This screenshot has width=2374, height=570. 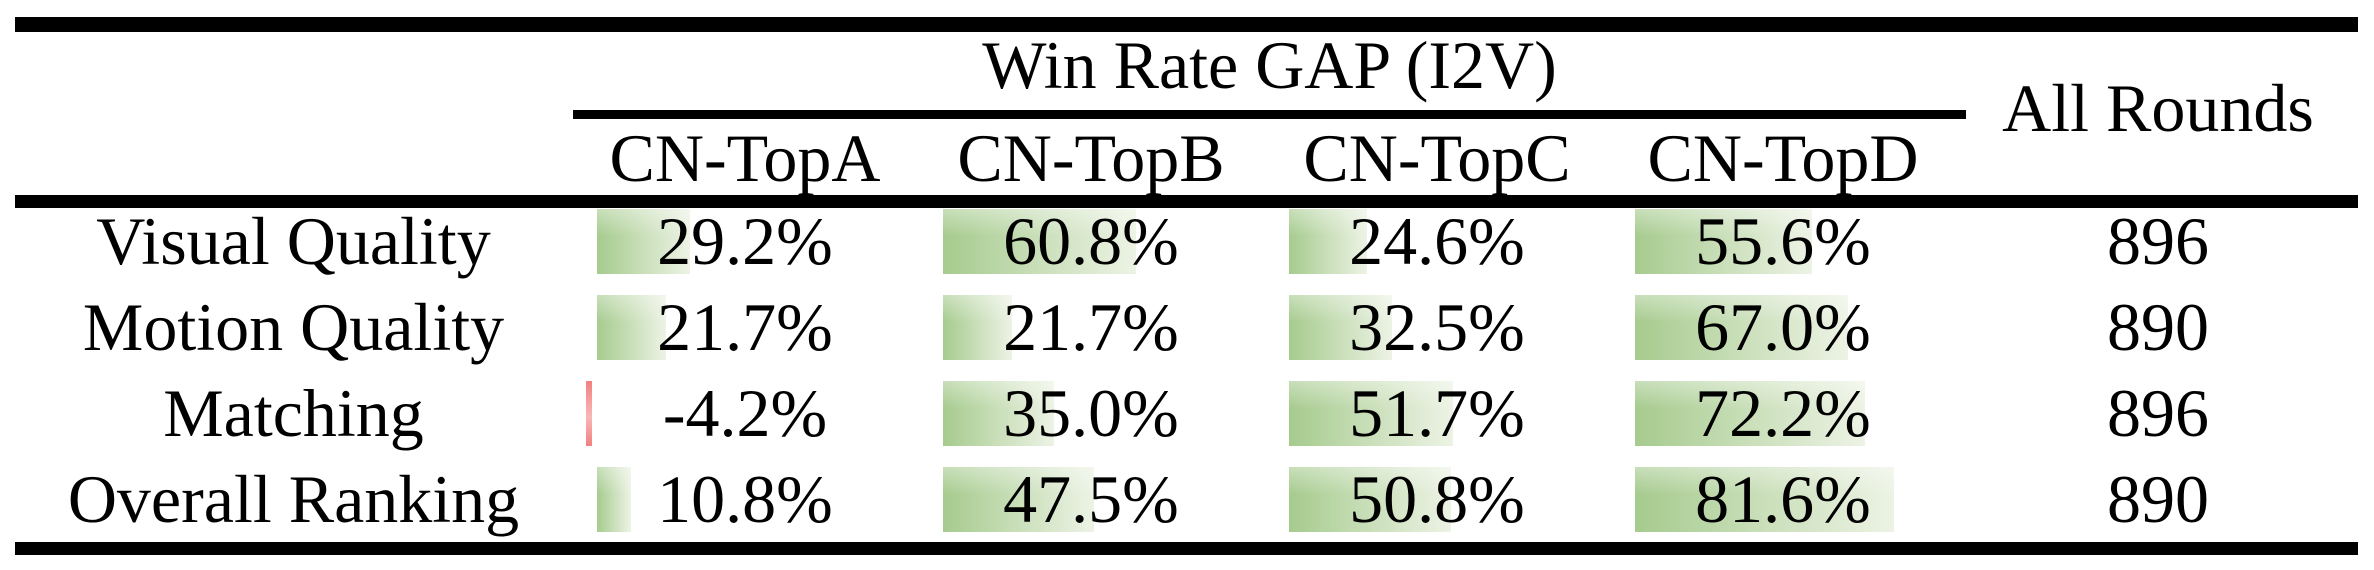 I want to click on table-row: Matching -4.2% 35.0% 51.7% 72.2% 896, so click(x=1187, y=413).